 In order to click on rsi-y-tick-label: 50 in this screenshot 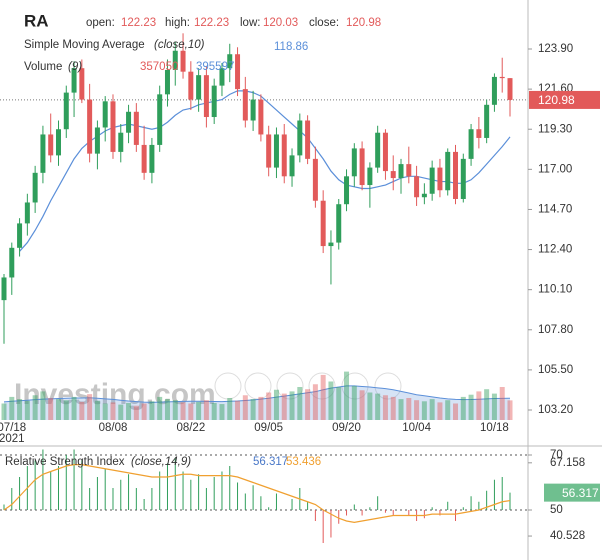, I will do `click(556, 510)`.